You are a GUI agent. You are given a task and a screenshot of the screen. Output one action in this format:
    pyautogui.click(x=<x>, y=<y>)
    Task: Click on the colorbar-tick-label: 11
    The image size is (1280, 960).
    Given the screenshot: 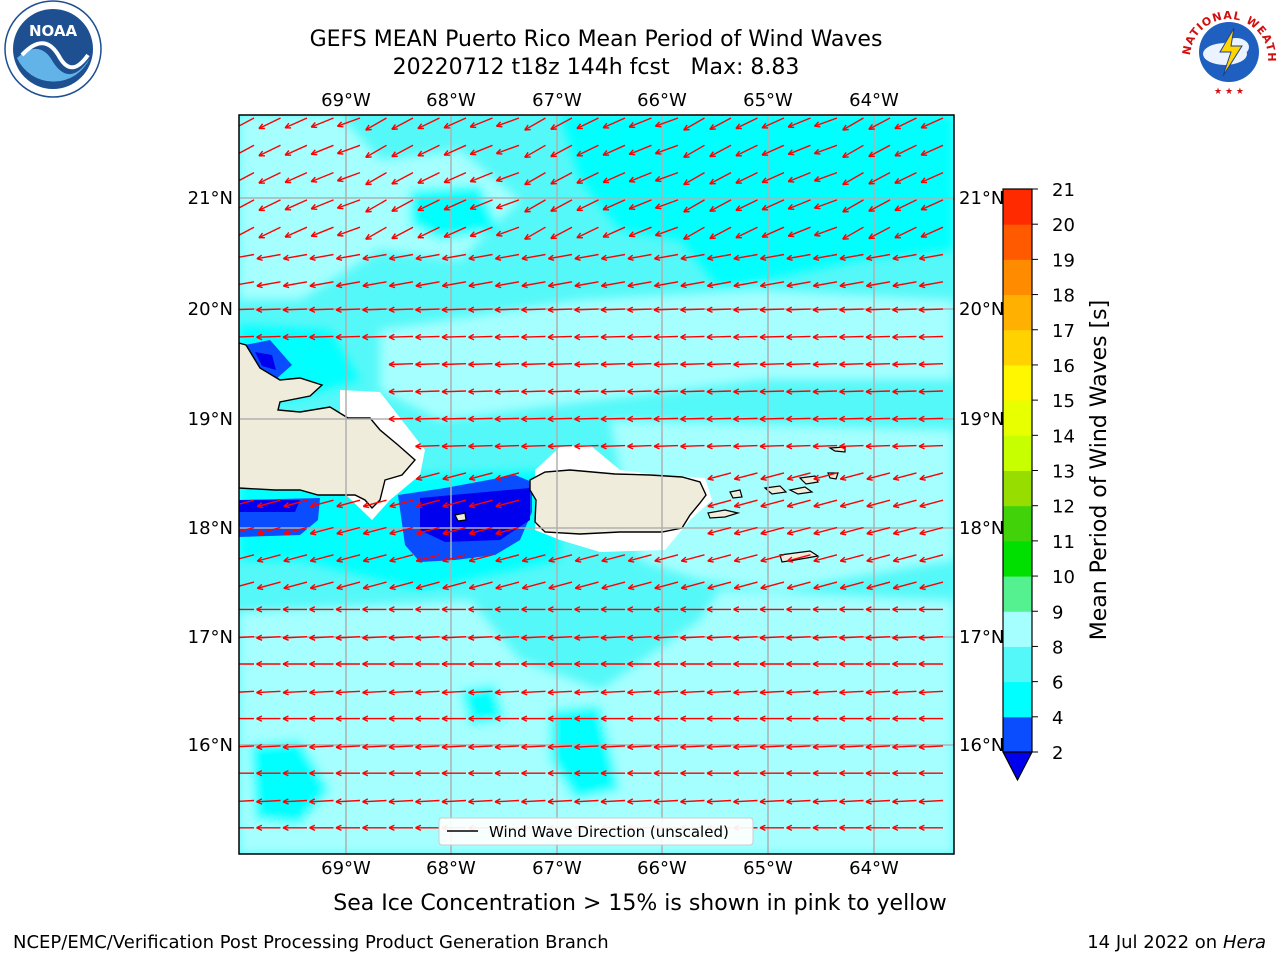 What is the action you would take?
    pyautogui.click(x=1063, y=542)
    